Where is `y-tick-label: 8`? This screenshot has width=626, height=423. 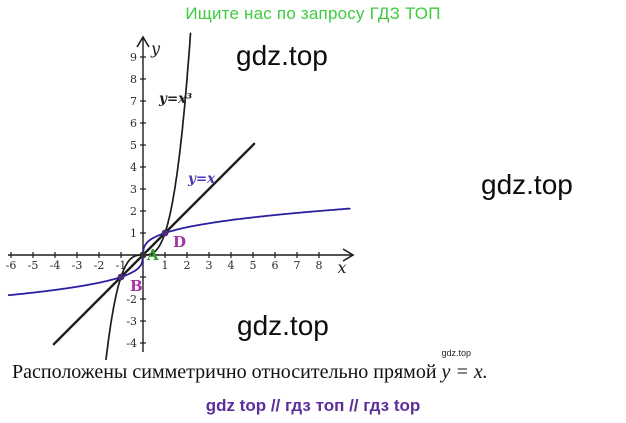 y-tick-label: 8 is located at coordinates (133, 79).